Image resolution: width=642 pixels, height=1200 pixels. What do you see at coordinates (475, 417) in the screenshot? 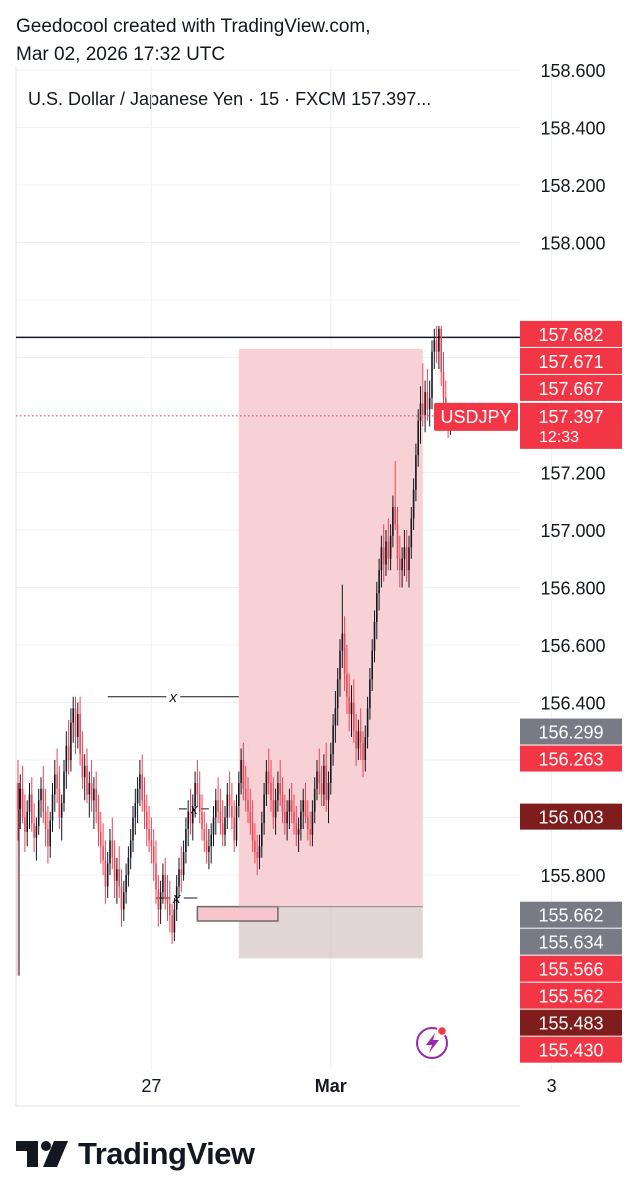
I see `symbol-tag-text: USDJPY` at bounding box center [475, 417].